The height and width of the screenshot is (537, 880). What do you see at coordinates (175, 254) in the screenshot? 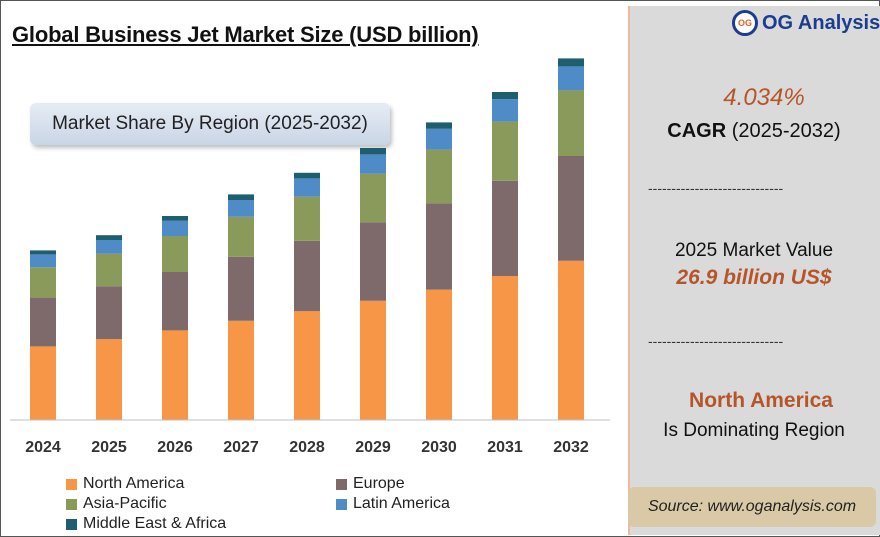
I see `bar-2026-asia-pacific` at bounding box center [175, 254].